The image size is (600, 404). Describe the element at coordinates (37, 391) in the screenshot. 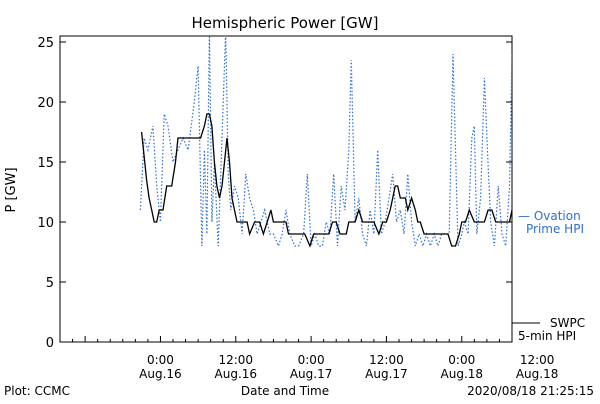

I see `footer-plot-credit: Plot: CCMC` at that location.